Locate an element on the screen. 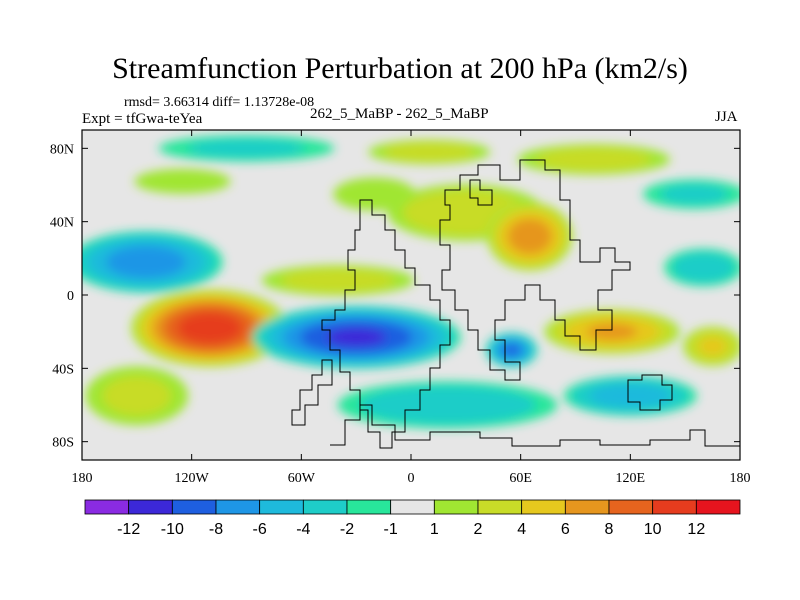  contour-feature-pos-greenland is located at coordinates (429, 152).